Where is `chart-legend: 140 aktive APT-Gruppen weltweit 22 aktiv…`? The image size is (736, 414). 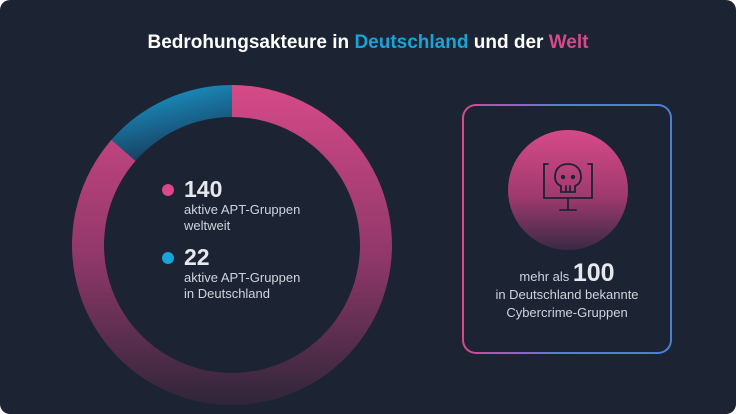
chart-legend: 140 aktive APT-Gruppen weltweit 22 aktiv… is located at coordinates (230, 244).